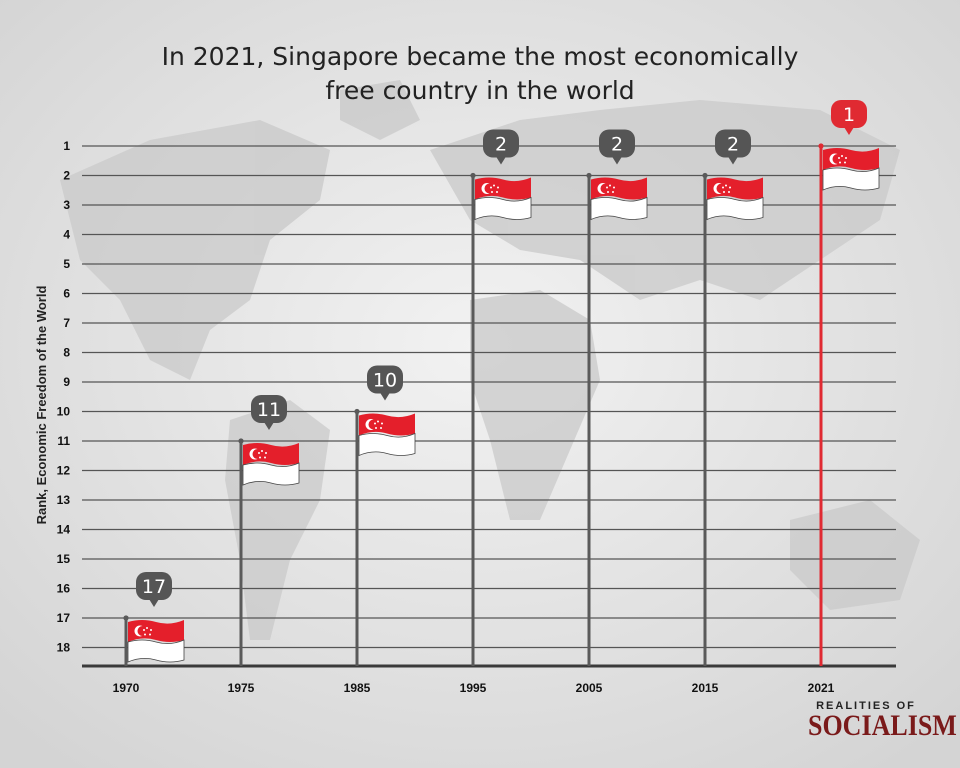 This screenshot has height=768, width=960. I want to click on y-tick-label: 14, so click(64, 530).